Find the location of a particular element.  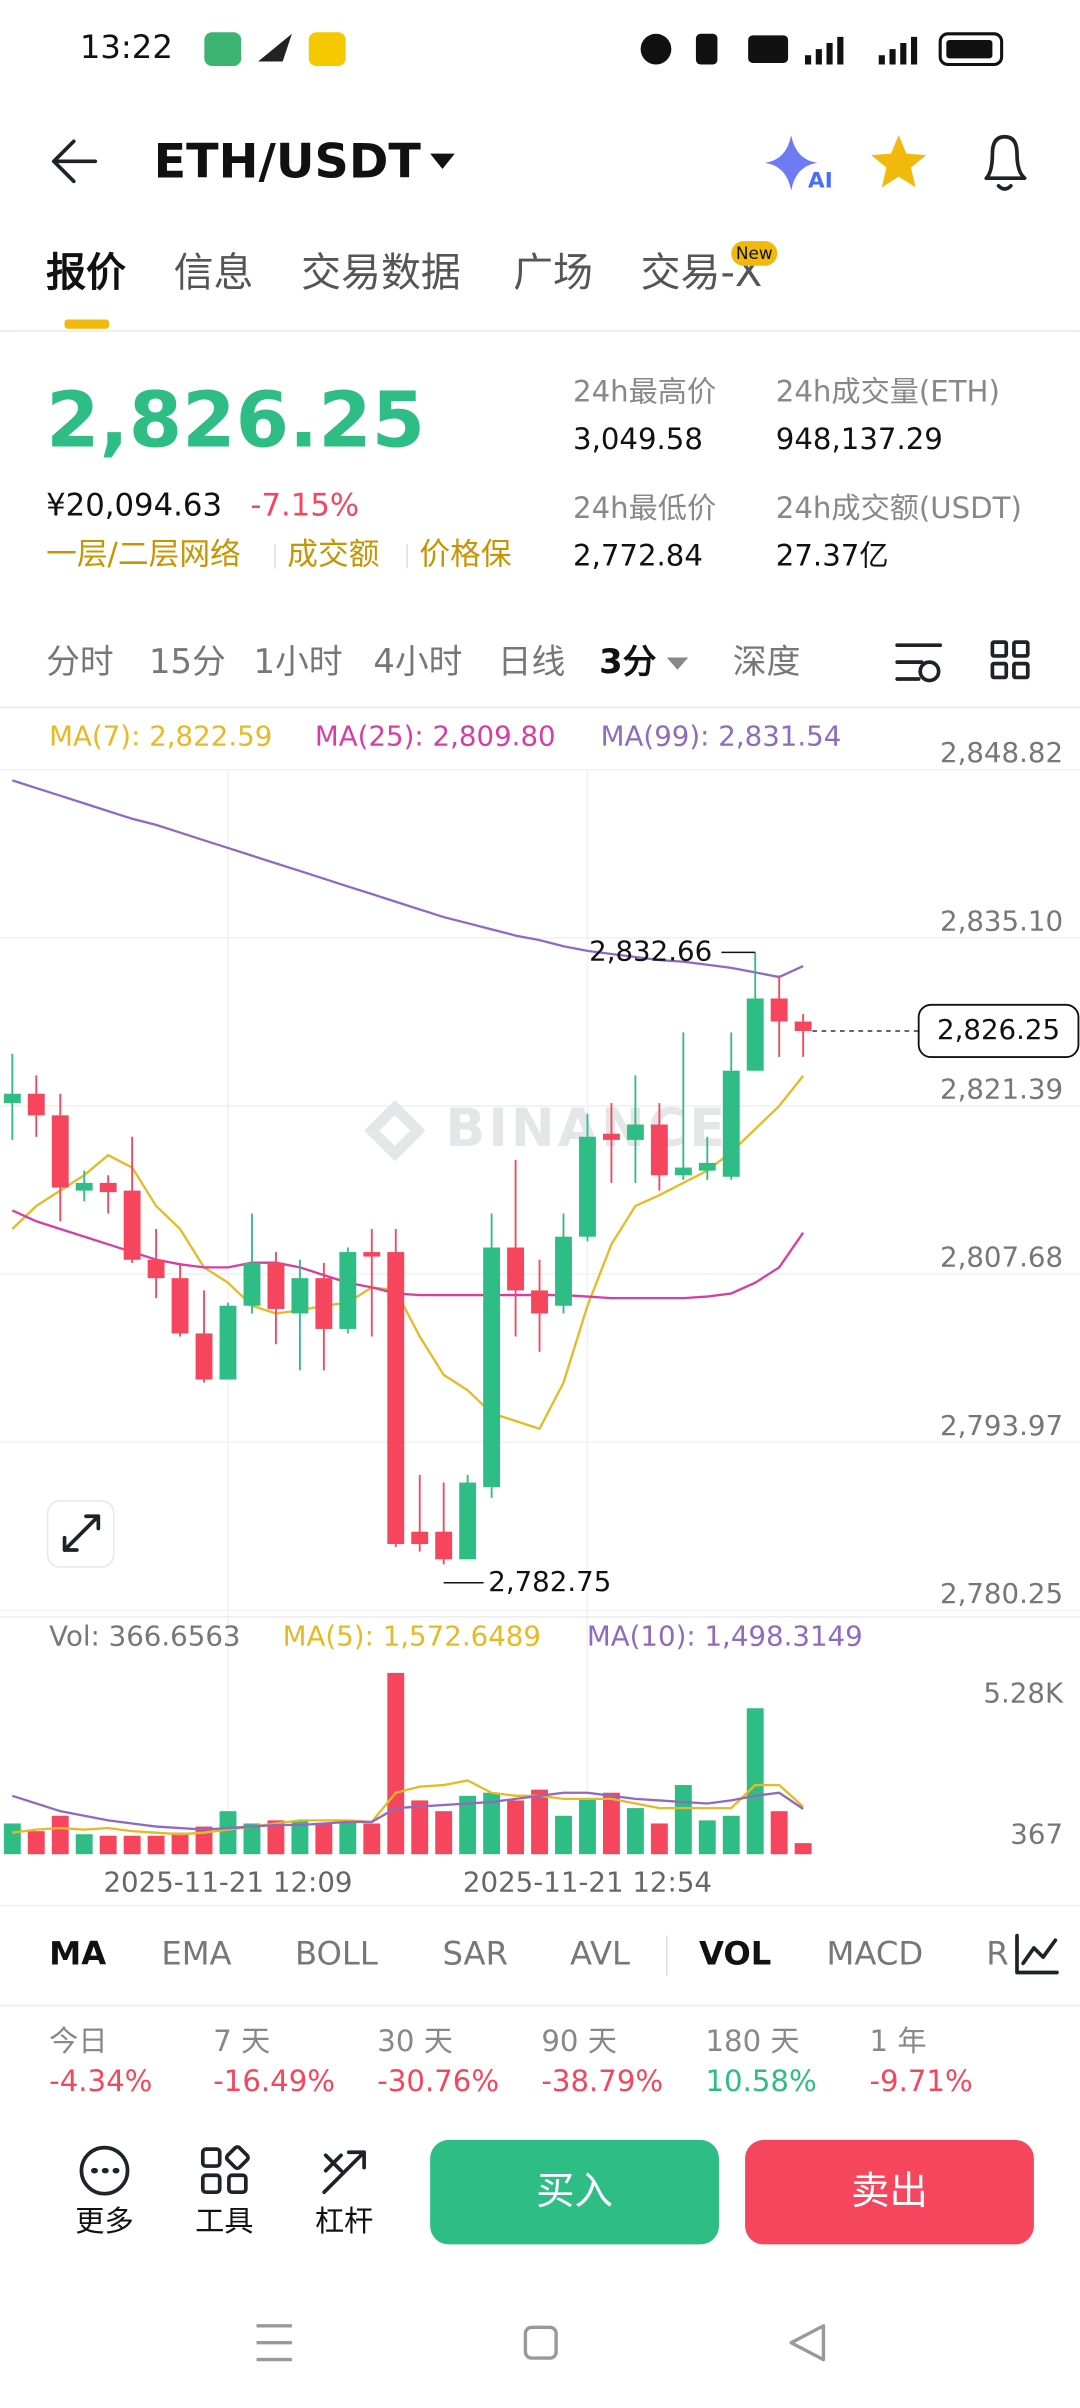

back-button is located at coordinates (74, 161).